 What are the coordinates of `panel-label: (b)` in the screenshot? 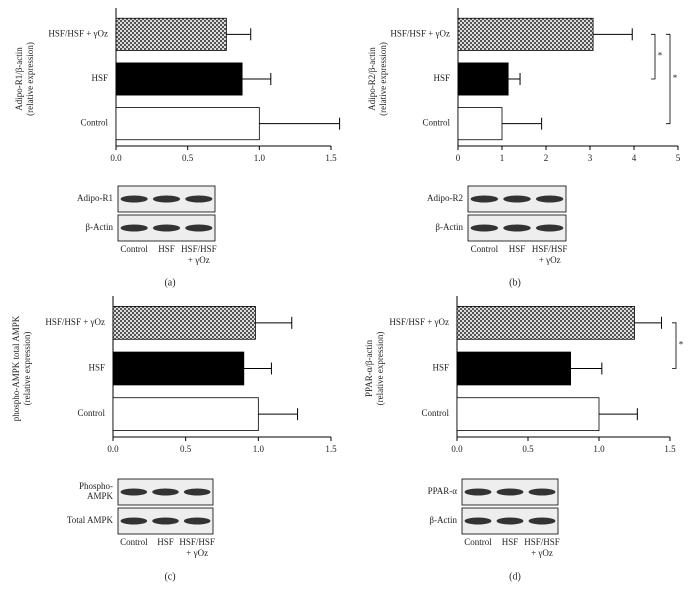 It's located at (515, 282).